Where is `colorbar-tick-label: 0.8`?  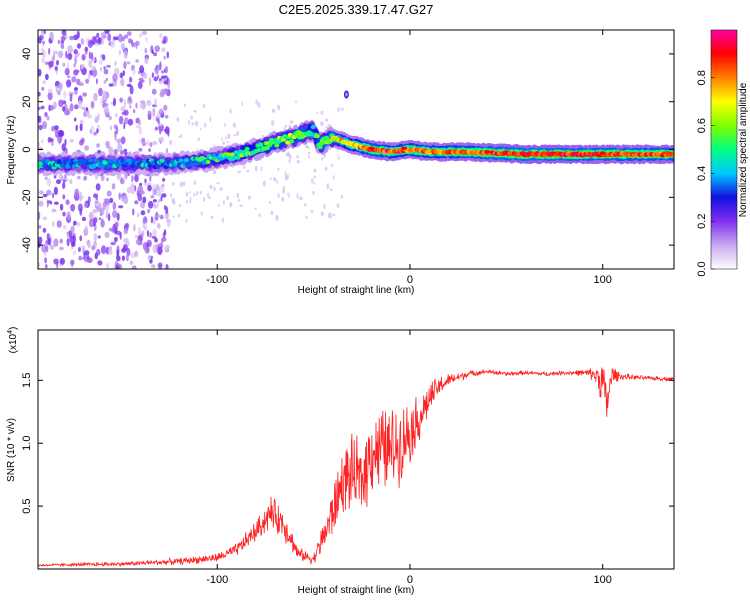
colorbar-tick-label: 0.8 is located at coordinates (702, 77).